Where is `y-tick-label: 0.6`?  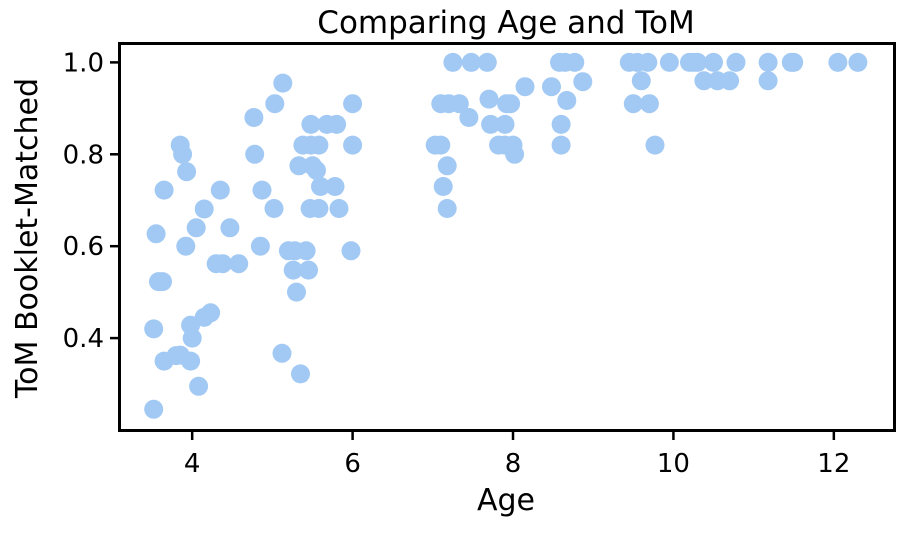 y-tick-label: 0.6 is located at coordinates (83, 247).